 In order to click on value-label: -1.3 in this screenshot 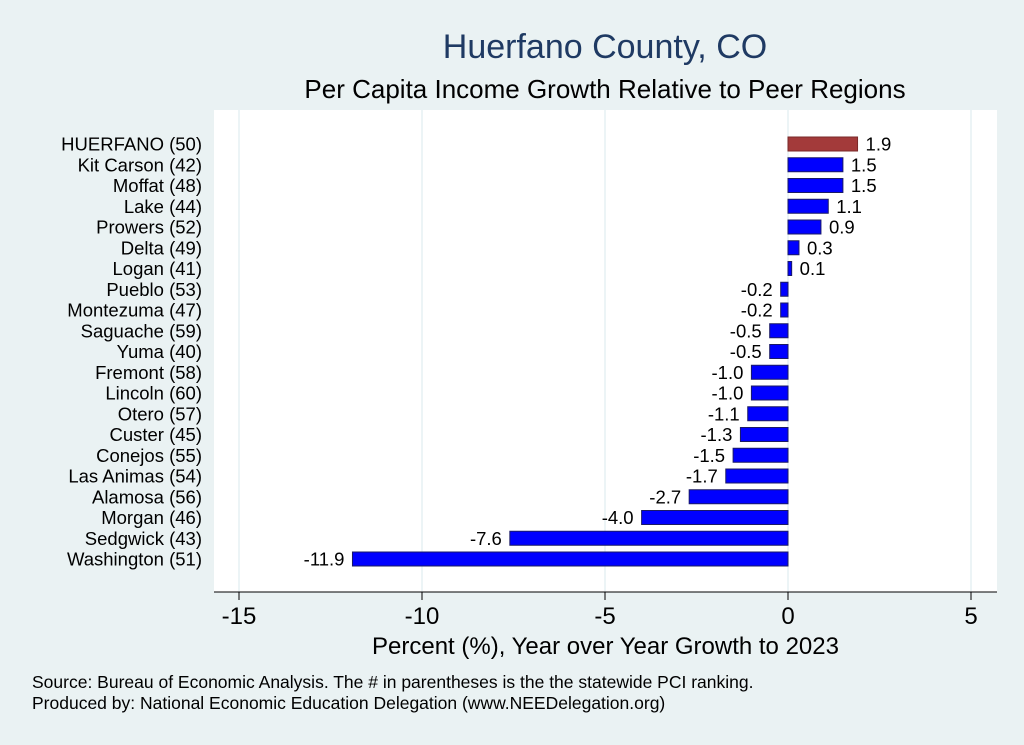, I will do `click(717, 434)`.